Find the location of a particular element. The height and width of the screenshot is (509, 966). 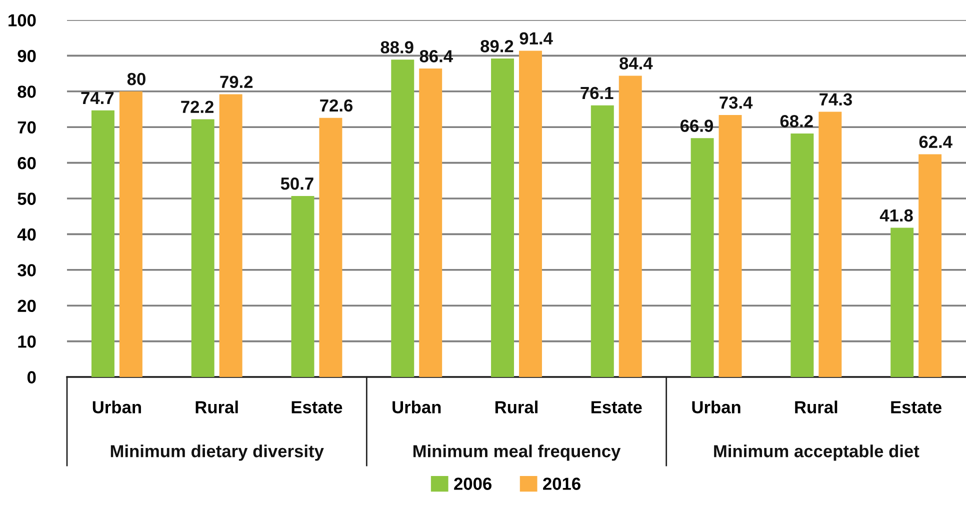

data-label: 62.4 is located at coordinates (935, 142).